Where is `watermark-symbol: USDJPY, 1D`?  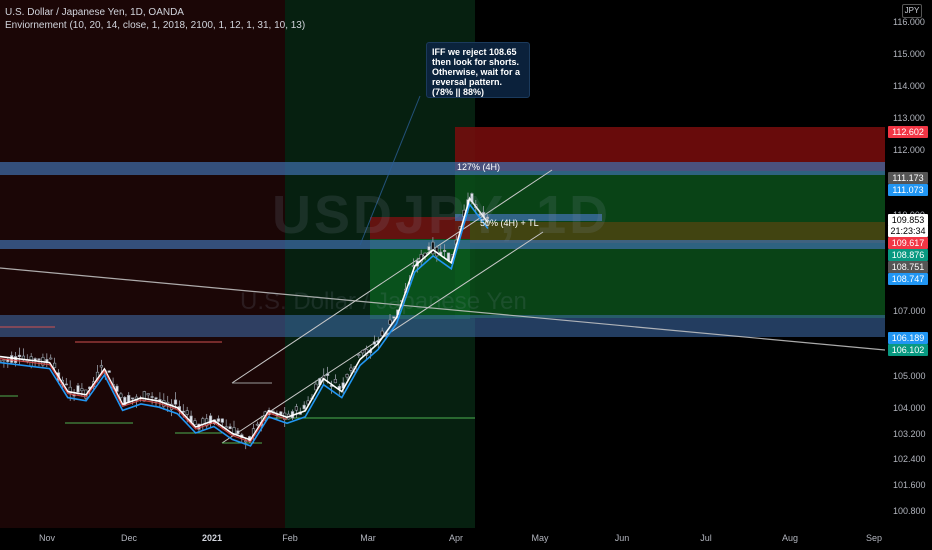 watermark-symbol: USDJPY, 1D is located at coordinates (442, 215).